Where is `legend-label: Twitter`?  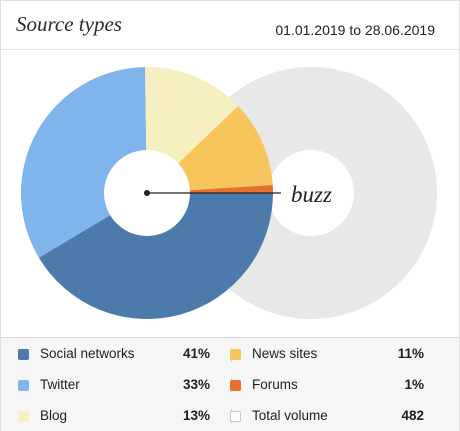
legend-label: Twitter is located at coordinates (60, 384).